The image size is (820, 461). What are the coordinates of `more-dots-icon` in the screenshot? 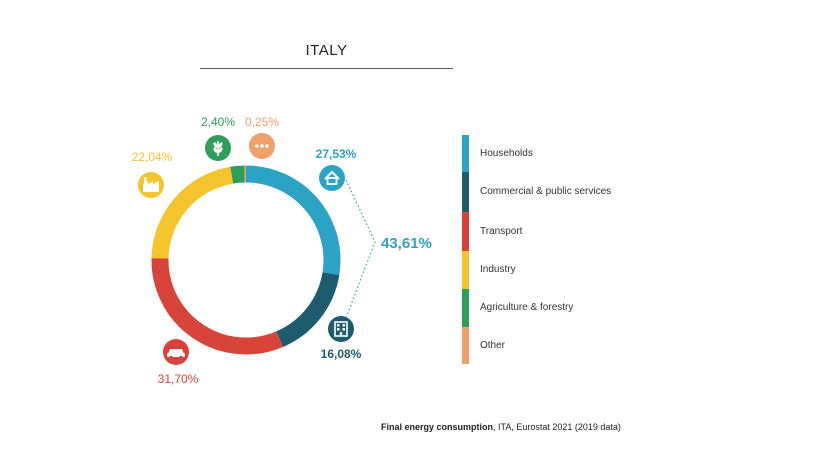 It's located at (262, 146).